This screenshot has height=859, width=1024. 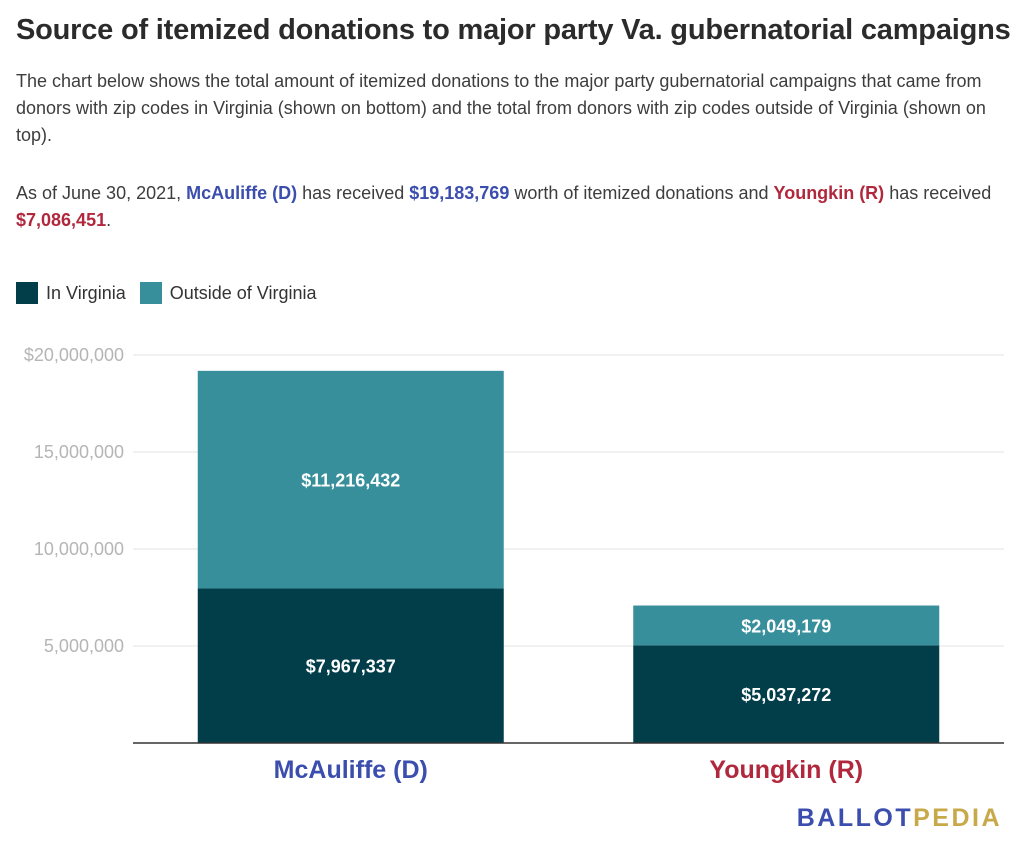 What do you see at coordinates (351, 770) in the screenshot?
I see `x-category-label-0: McAuliffe (D)` at bounding box center [351, 770].